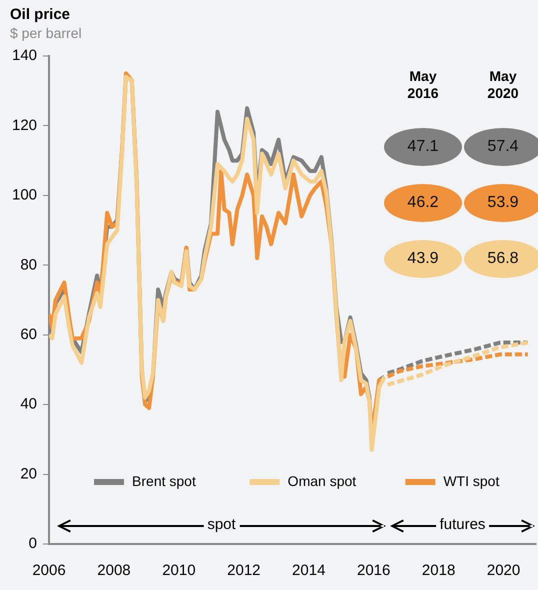  Describe the element at coordinates (29, 473) in the screenshot. I see `y-tick-label: 20` at that location.